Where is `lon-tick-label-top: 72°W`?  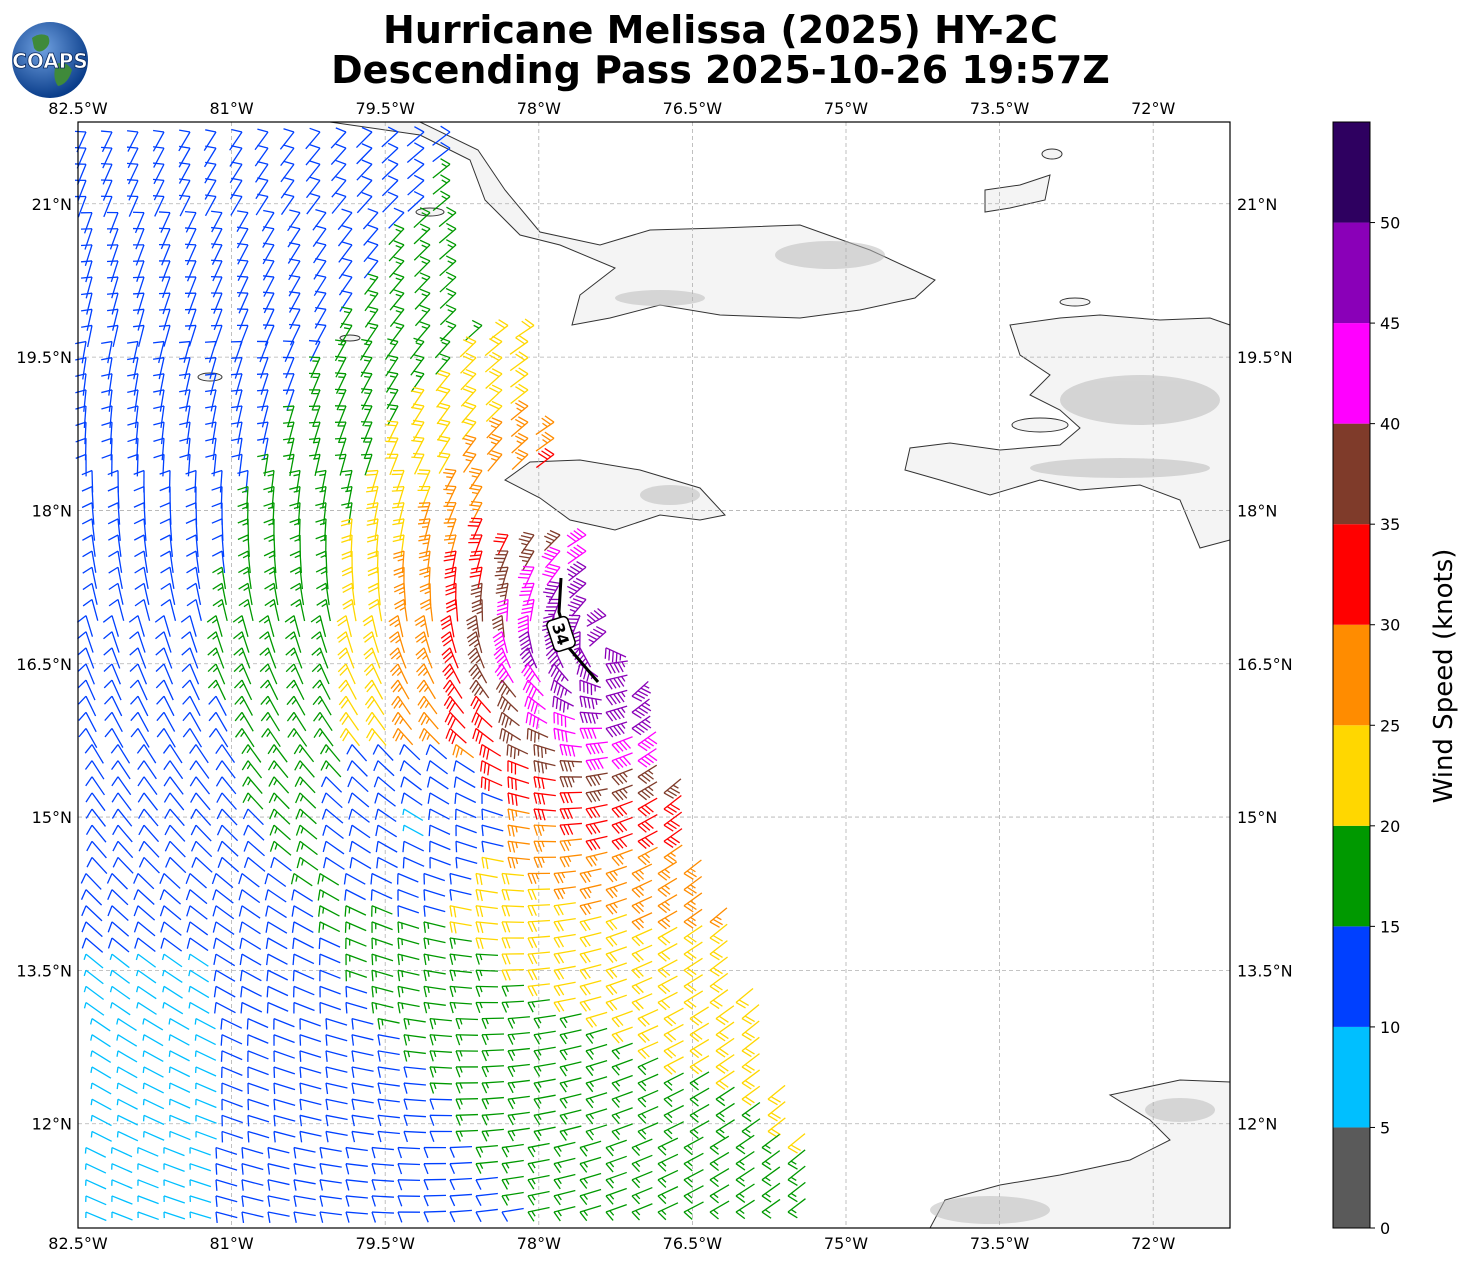 lon-tick-label-top: 72°W is located at coordinates (1153, 108).